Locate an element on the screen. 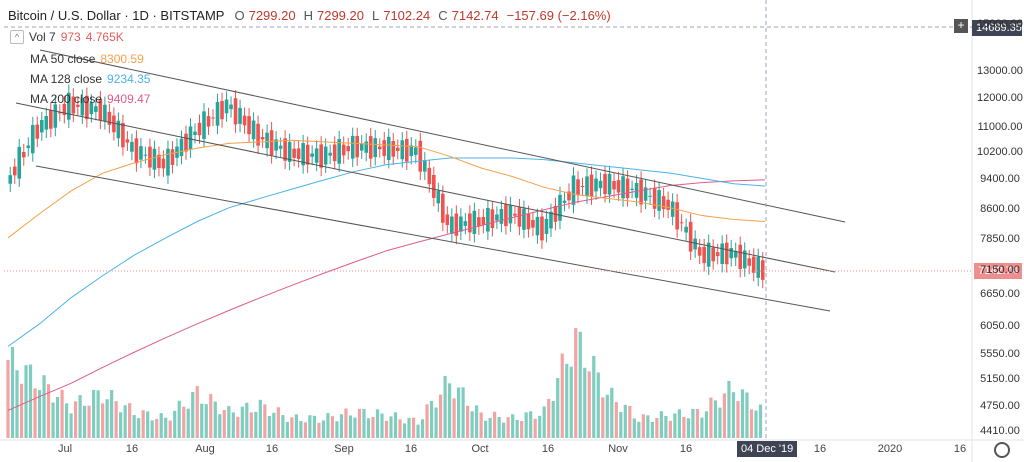  price-tick-label: 15000.00 is located at coordinates (1000, 23).